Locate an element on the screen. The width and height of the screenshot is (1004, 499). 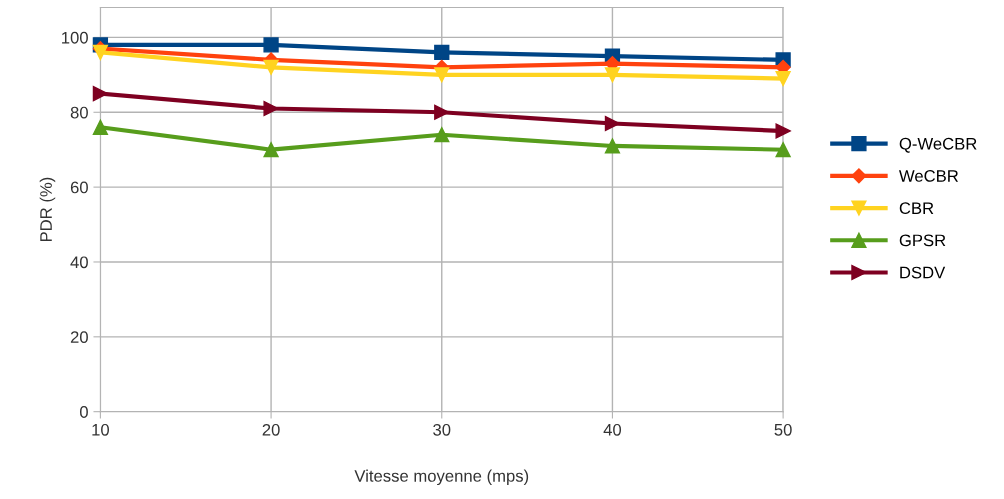
legend-label: WeCBR is located at coordinates (929, 176).